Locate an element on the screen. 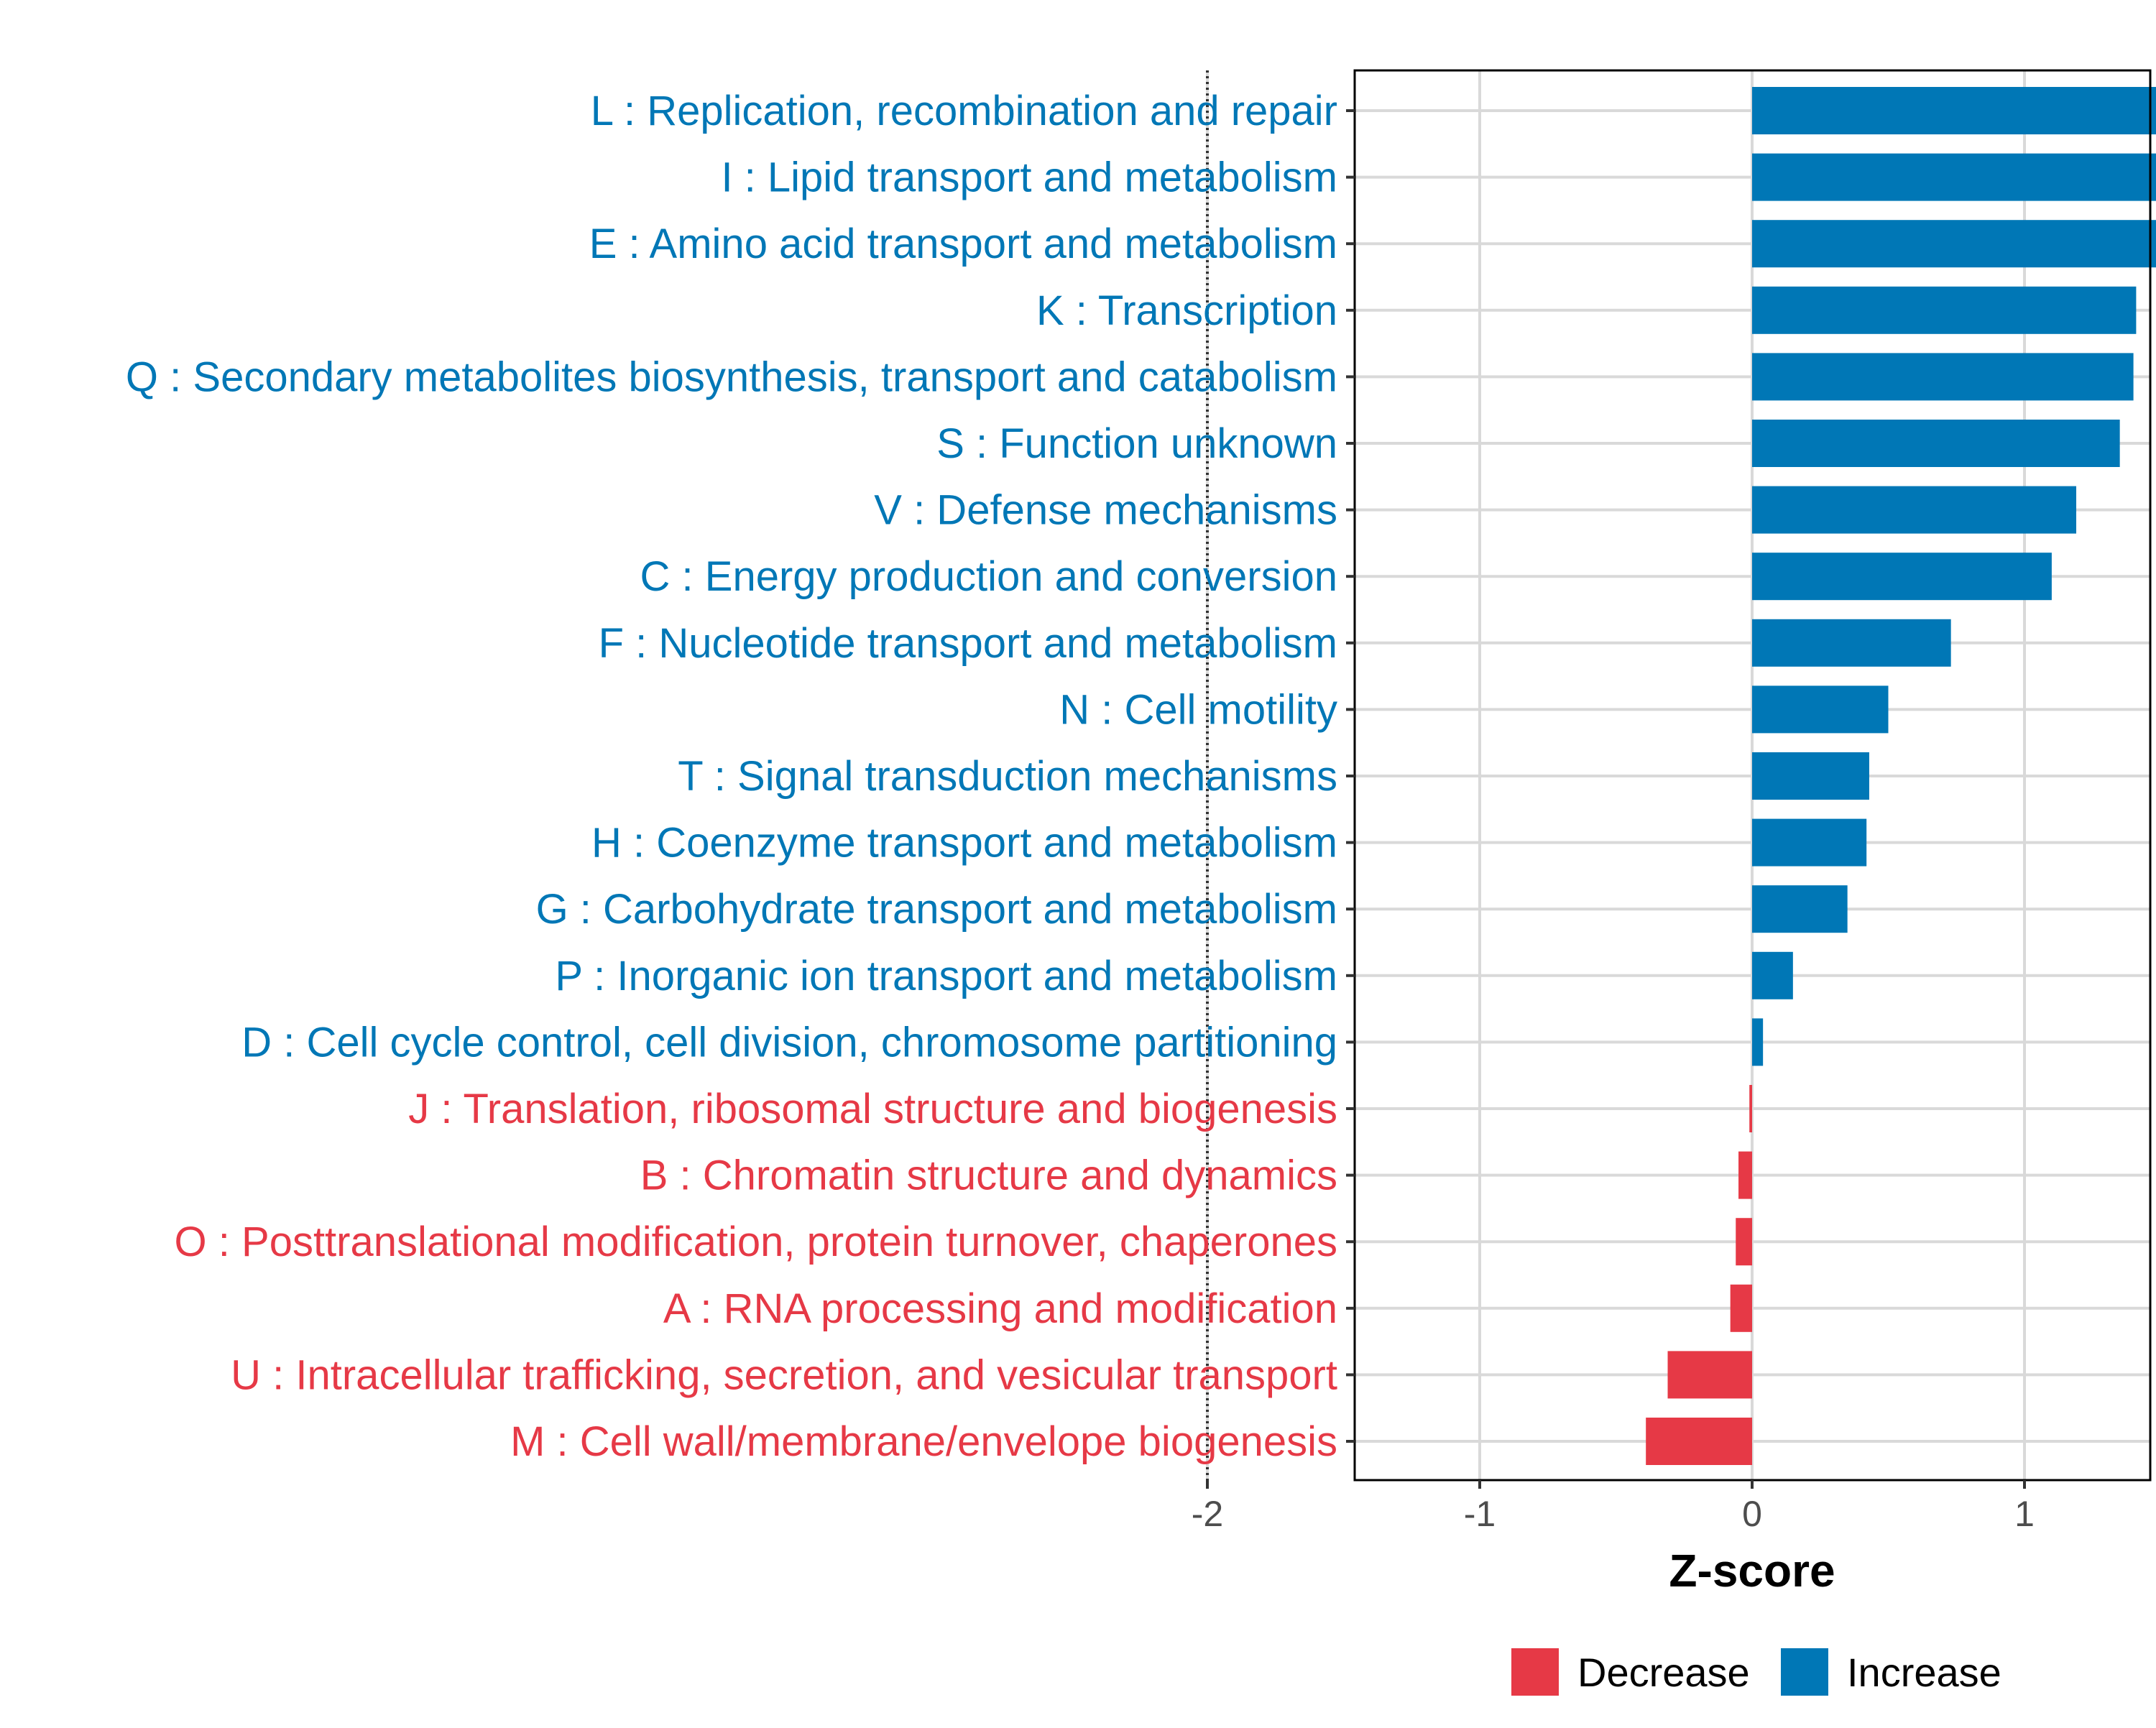  category-label: B : Chromatin structure and dynamics is located at coordinates (988, 1175).